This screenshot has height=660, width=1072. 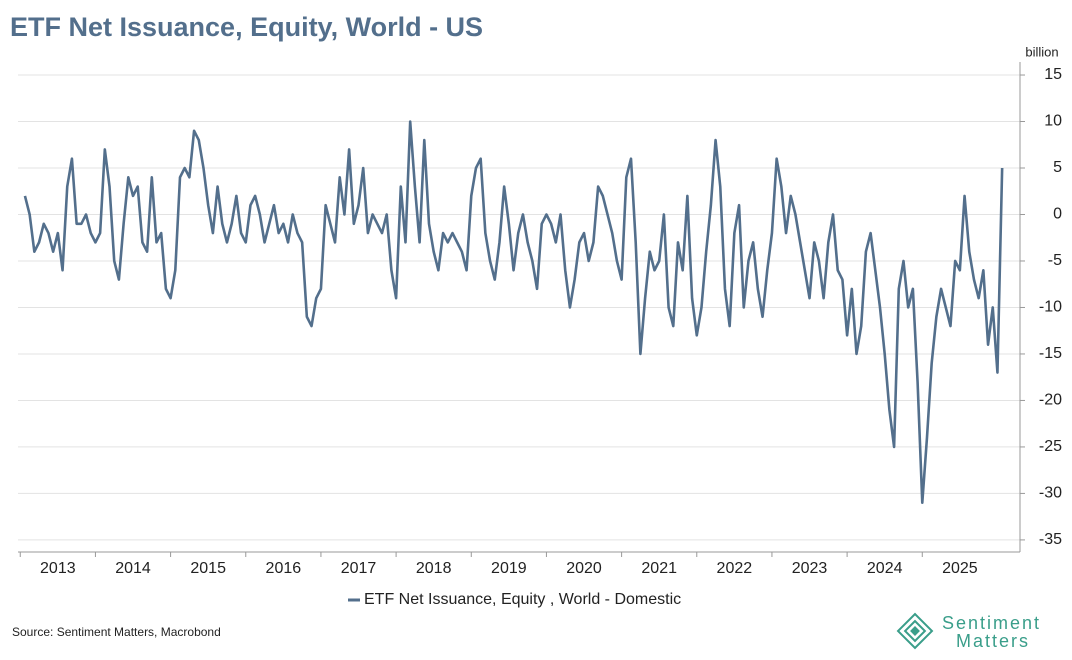 What do you see at coordinates (1053, 121) in the screenshot?
I see `y-tick-label: 10` at bounding box center [1053, 121].